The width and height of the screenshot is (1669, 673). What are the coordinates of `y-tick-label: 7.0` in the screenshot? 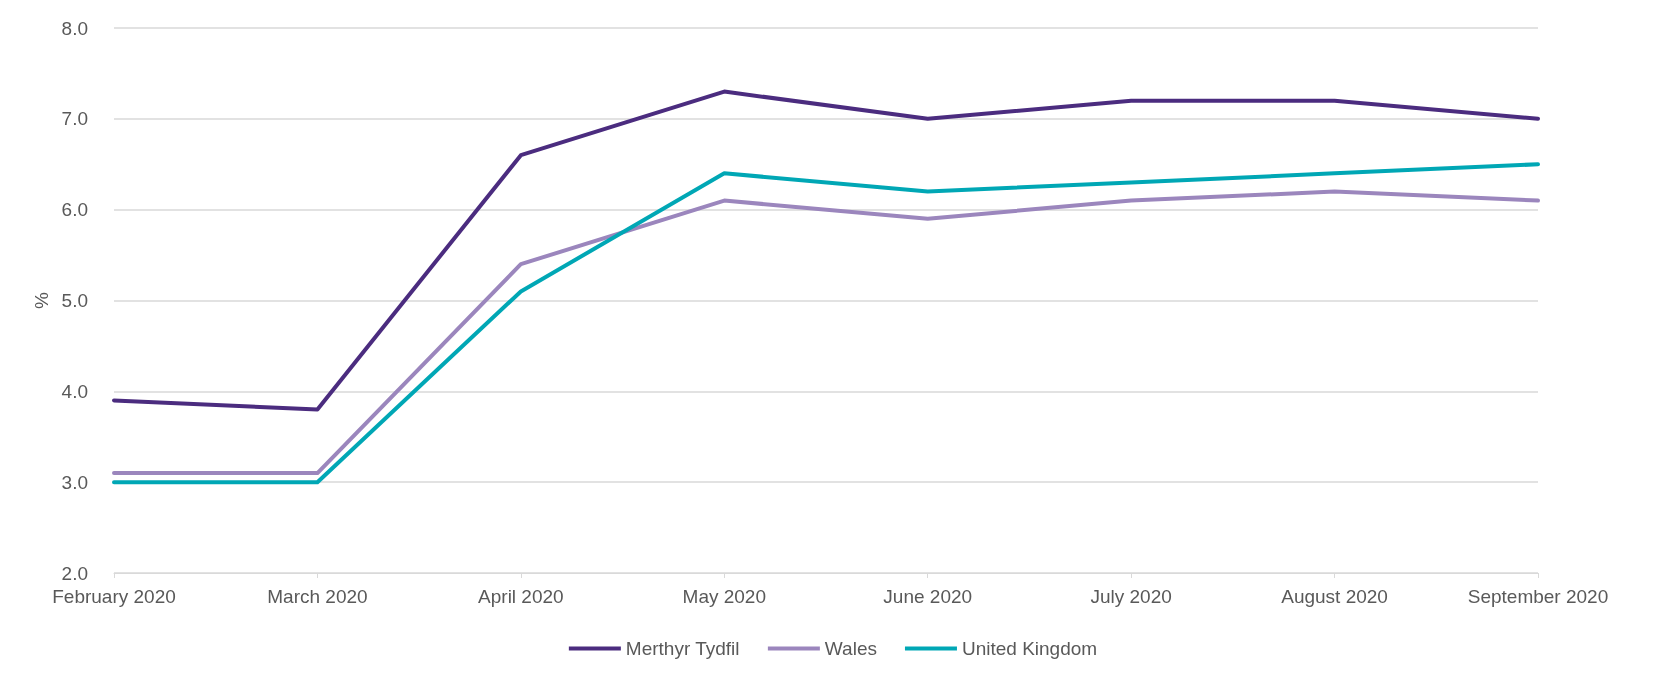 It's located at (74, 119).